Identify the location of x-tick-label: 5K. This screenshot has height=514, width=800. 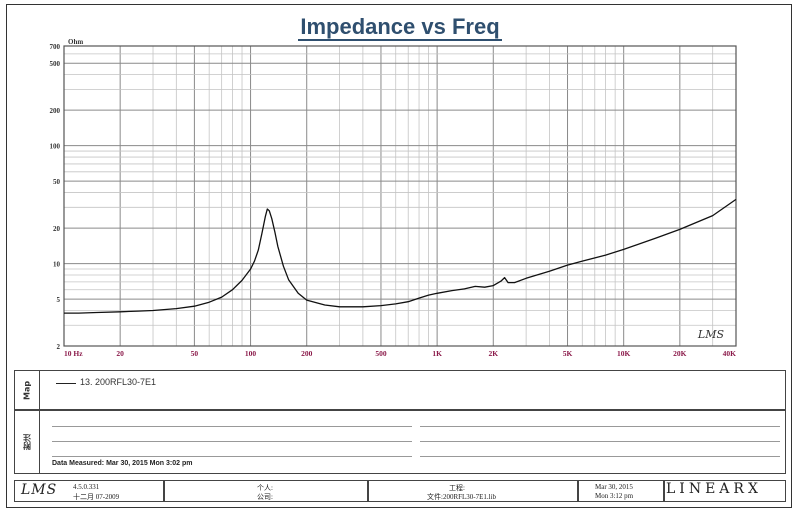
(568, 353).